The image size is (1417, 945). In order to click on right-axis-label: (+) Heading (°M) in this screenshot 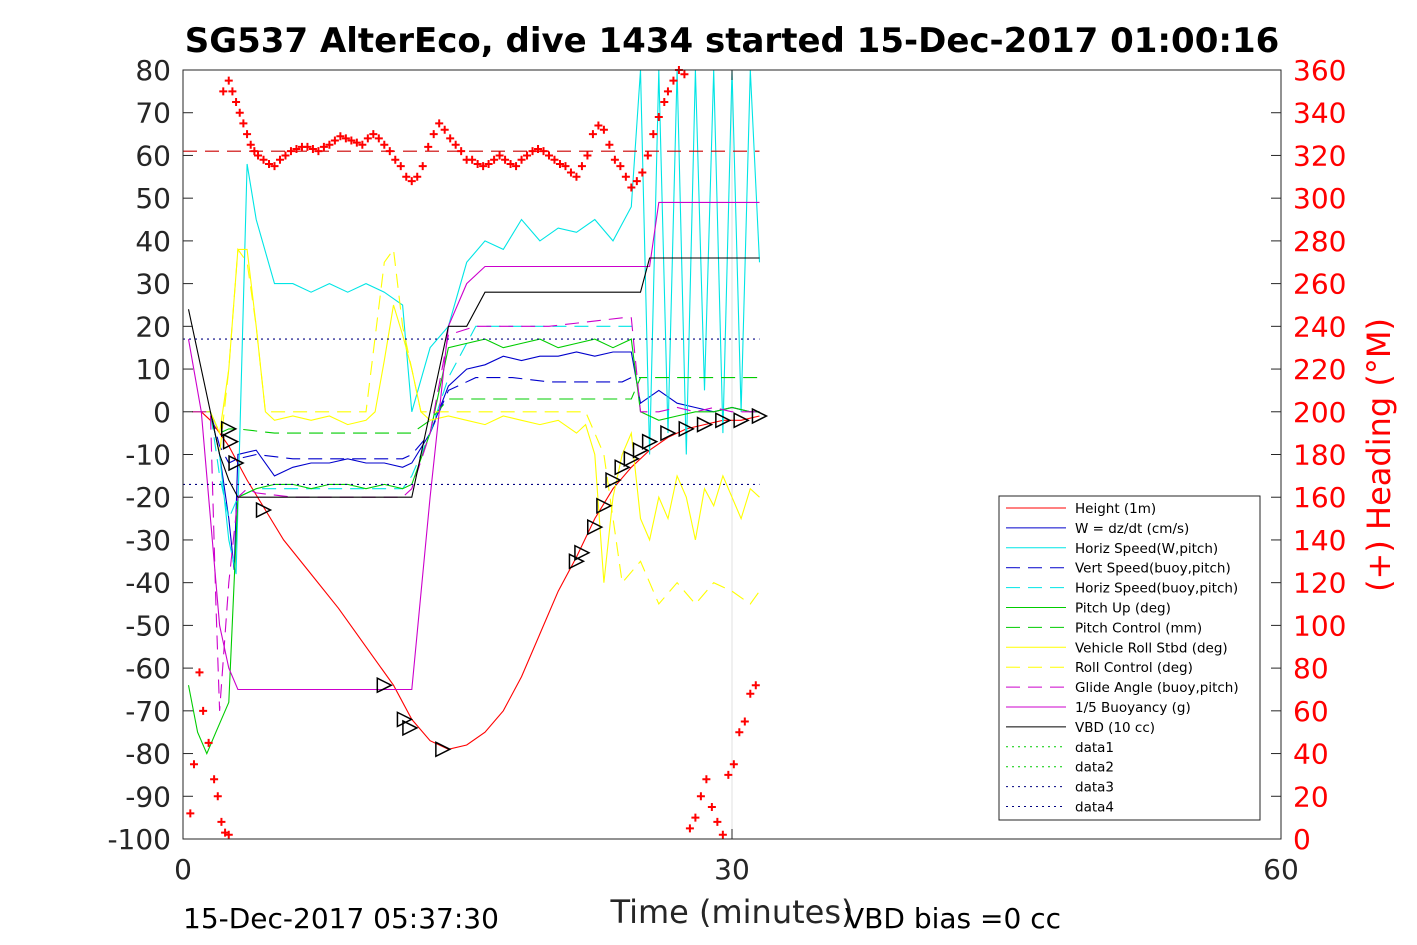, I will do `click(1379, 455)`.